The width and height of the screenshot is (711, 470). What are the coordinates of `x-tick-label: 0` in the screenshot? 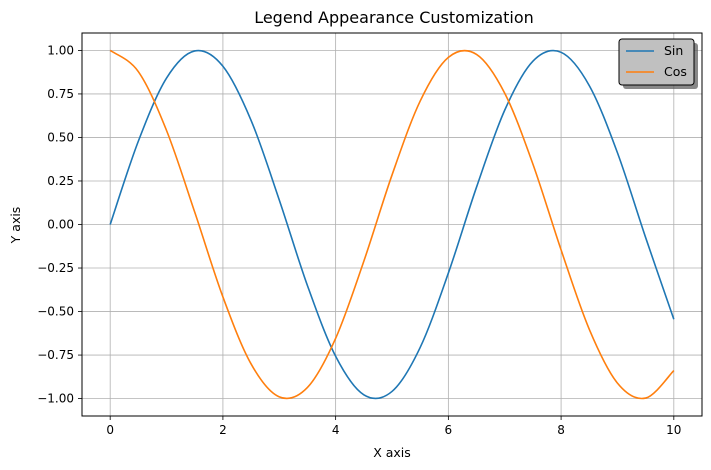 It's located at (110, 430).